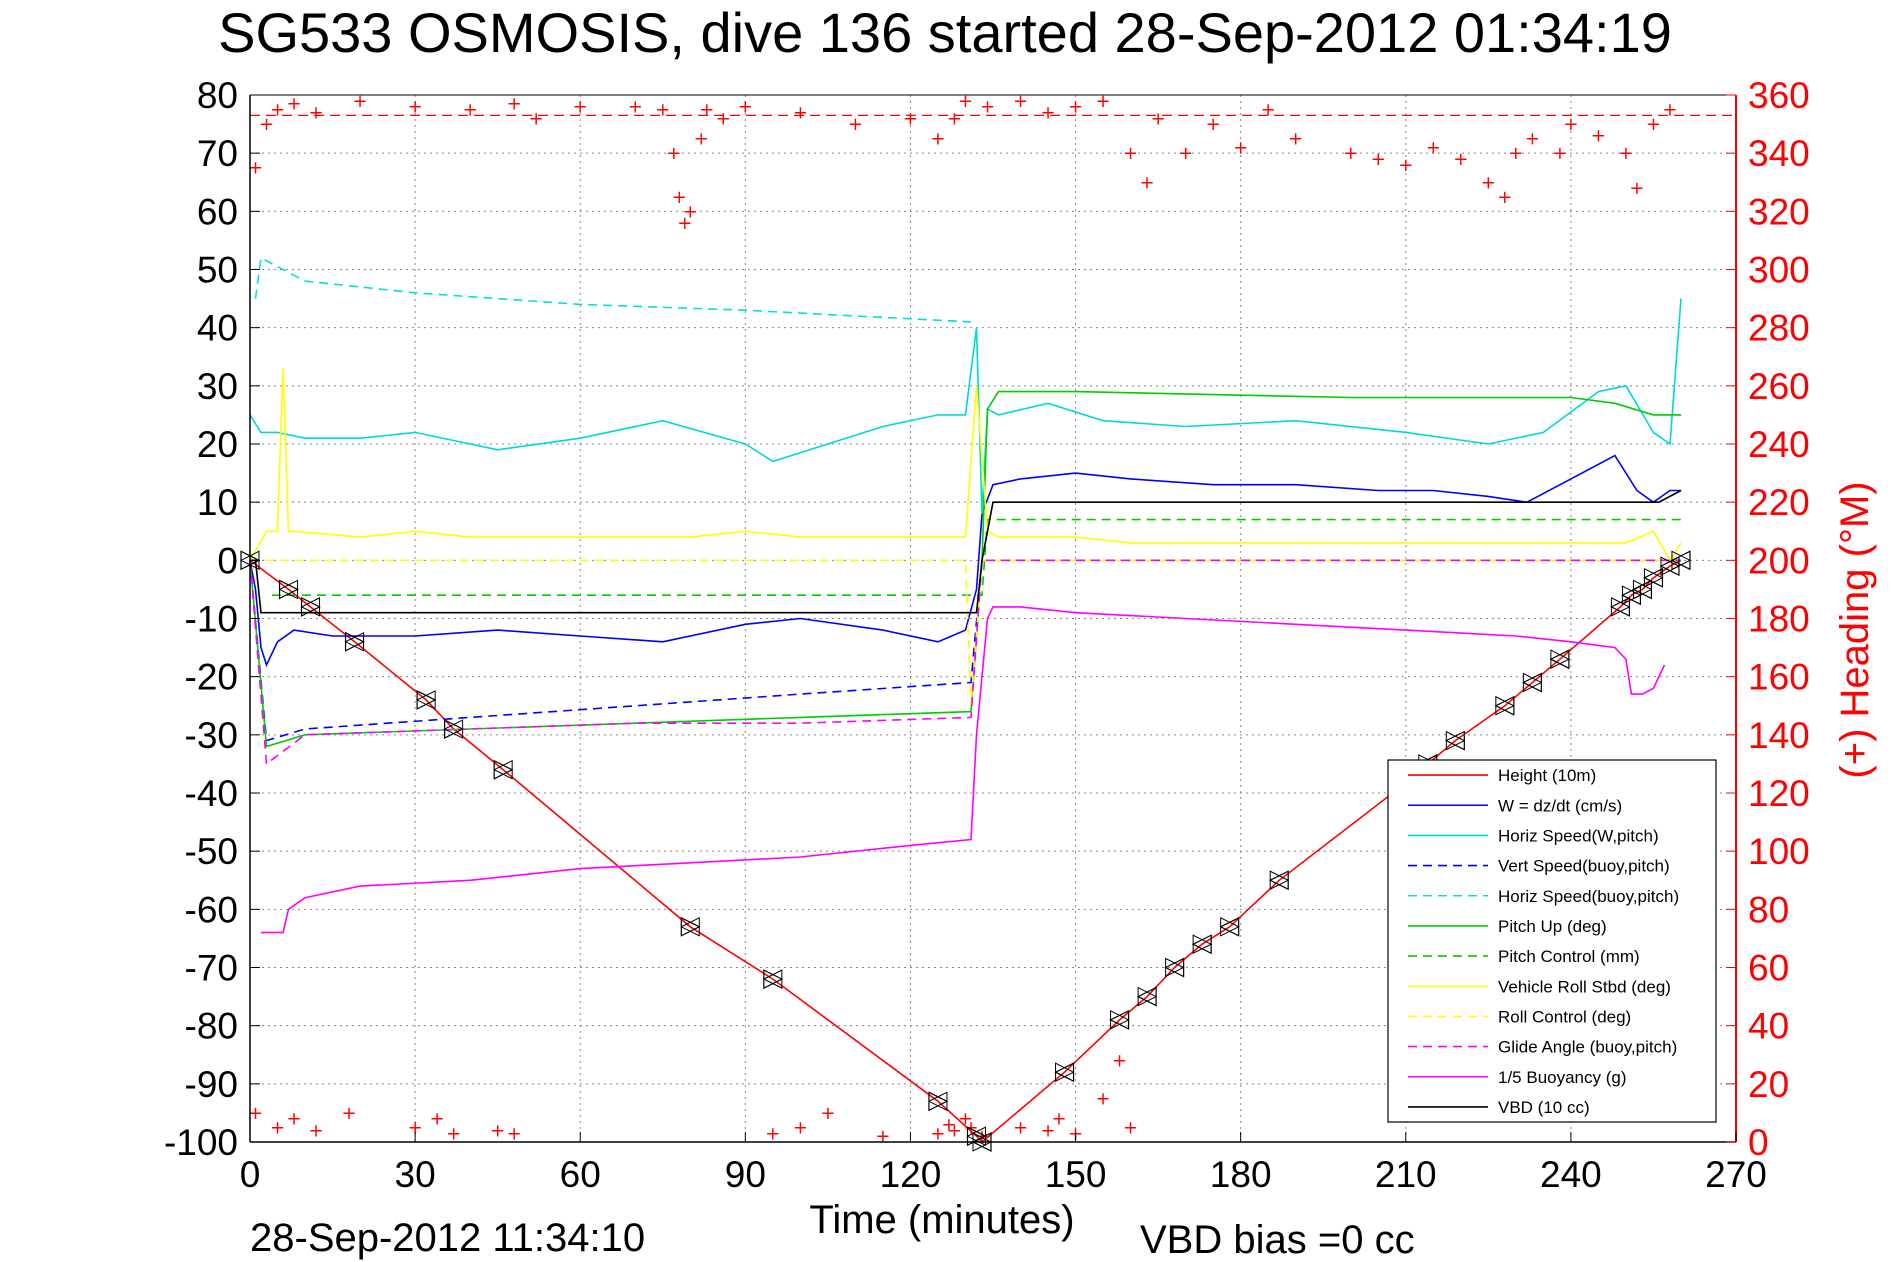 Image resolution: width=1891 pixels, height=1262 pixels. I want to click on x-tick-label: 150, so click(1076, 1174).